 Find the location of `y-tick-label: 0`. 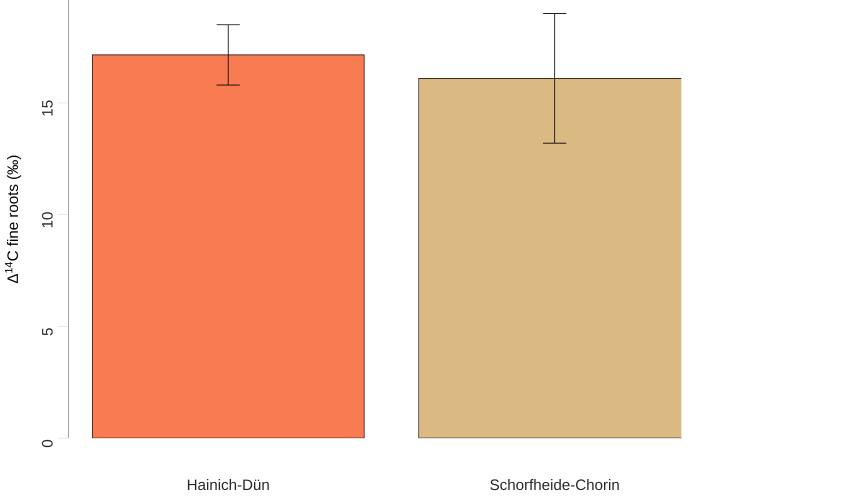

y-tick-label: 0 is located at coordinates (47, 444).